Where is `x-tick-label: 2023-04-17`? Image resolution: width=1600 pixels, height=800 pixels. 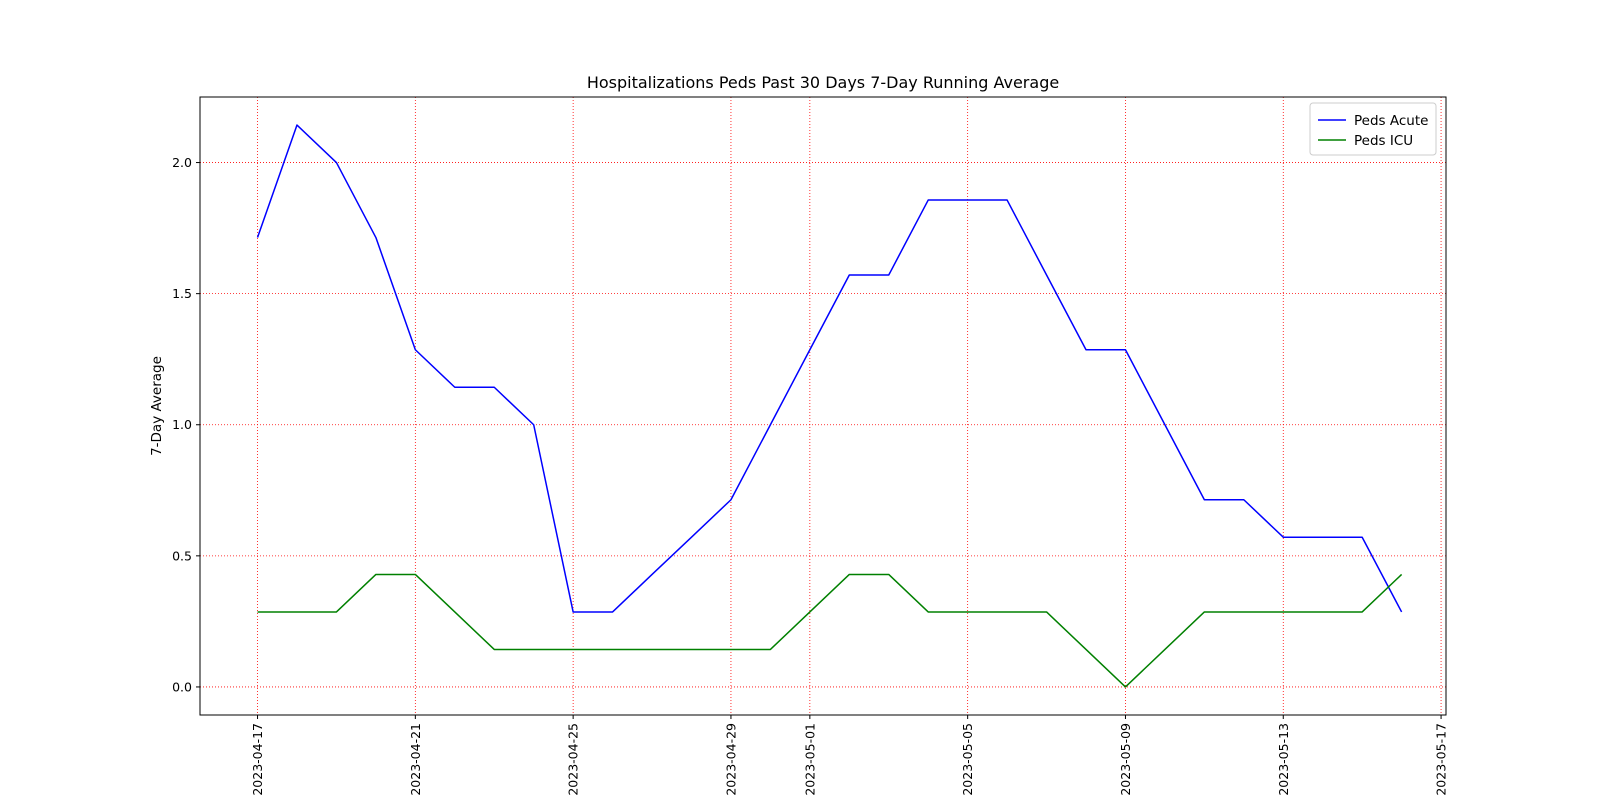 x-tick-label: 2023-04-17 is located at coordinates (257, 759).